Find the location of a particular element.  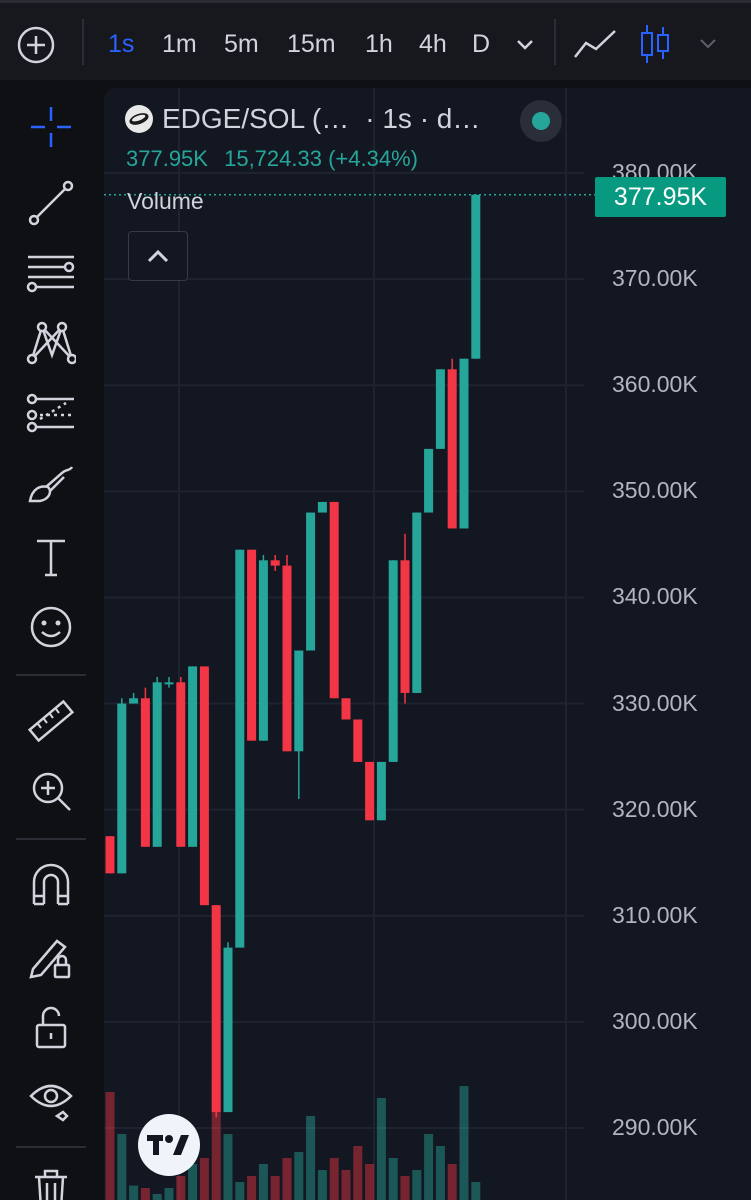

price-axis-tick: 310.00K is located at coordinates (655, 914).